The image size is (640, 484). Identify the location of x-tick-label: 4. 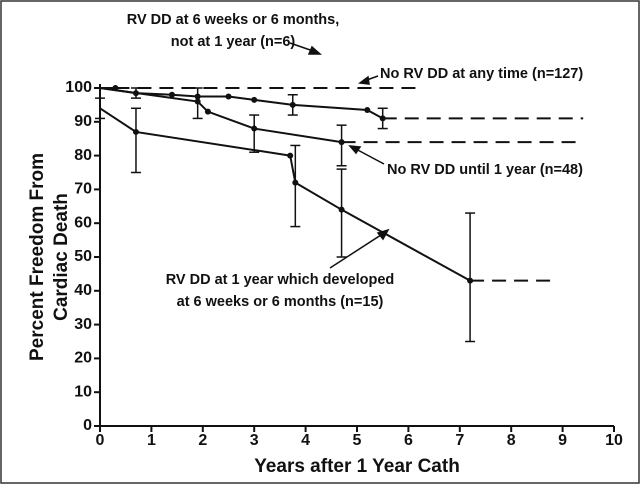
(305, 440).